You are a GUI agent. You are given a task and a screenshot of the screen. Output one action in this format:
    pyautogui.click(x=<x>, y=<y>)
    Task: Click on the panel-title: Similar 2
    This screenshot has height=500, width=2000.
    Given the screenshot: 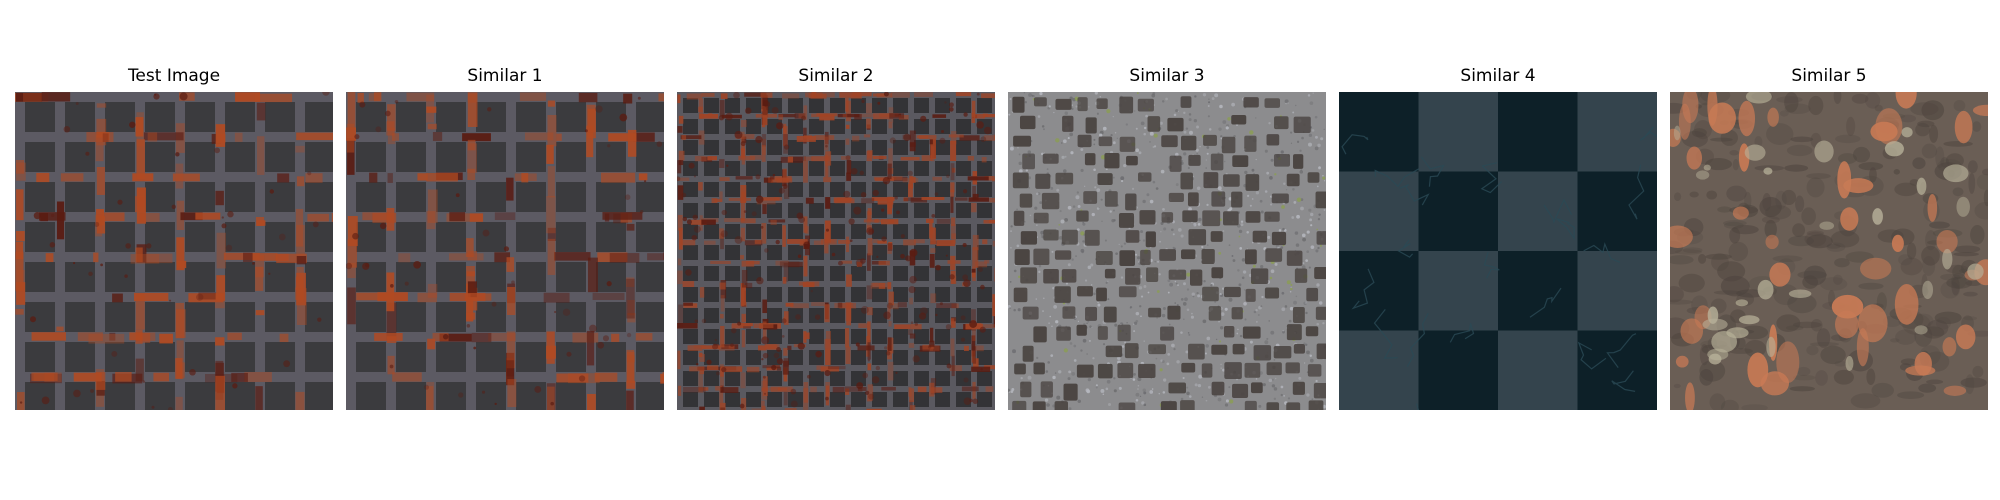 What is the action you would take?
    pyautogui.click(x=836, y=76)
    